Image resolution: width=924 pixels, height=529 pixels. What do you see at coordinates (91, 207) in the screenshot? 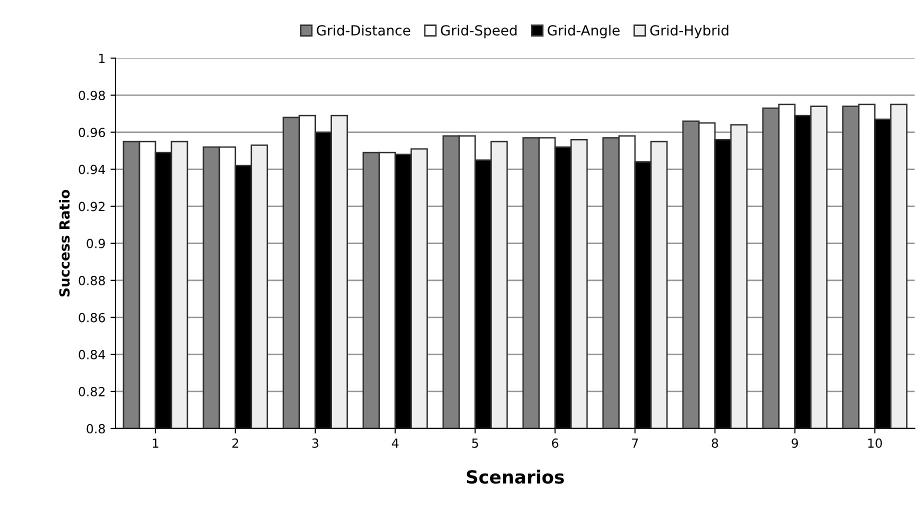
I see `y-tick-label: 0.92` at bounding box center [91, 207].